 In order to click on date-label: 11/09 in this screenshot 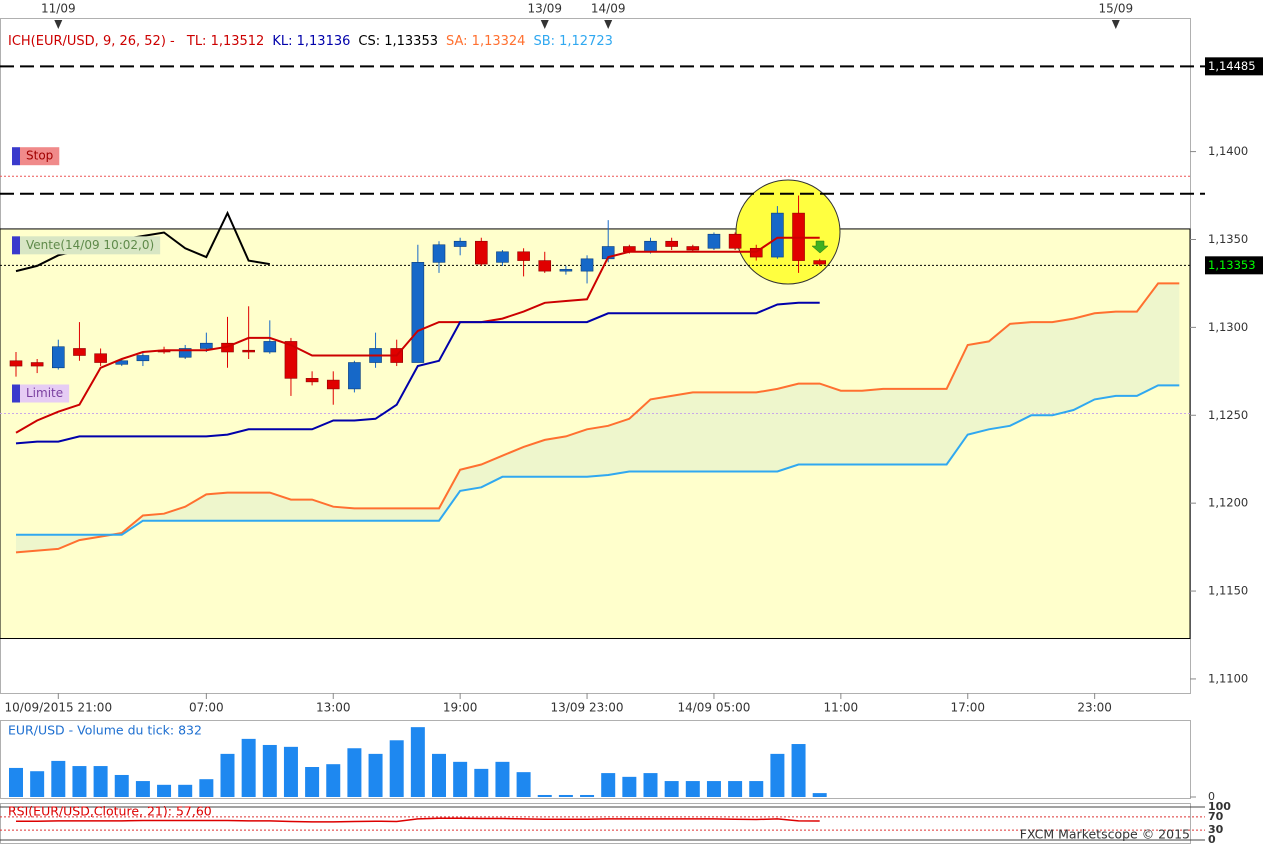, I will do `click(58, 9)`.